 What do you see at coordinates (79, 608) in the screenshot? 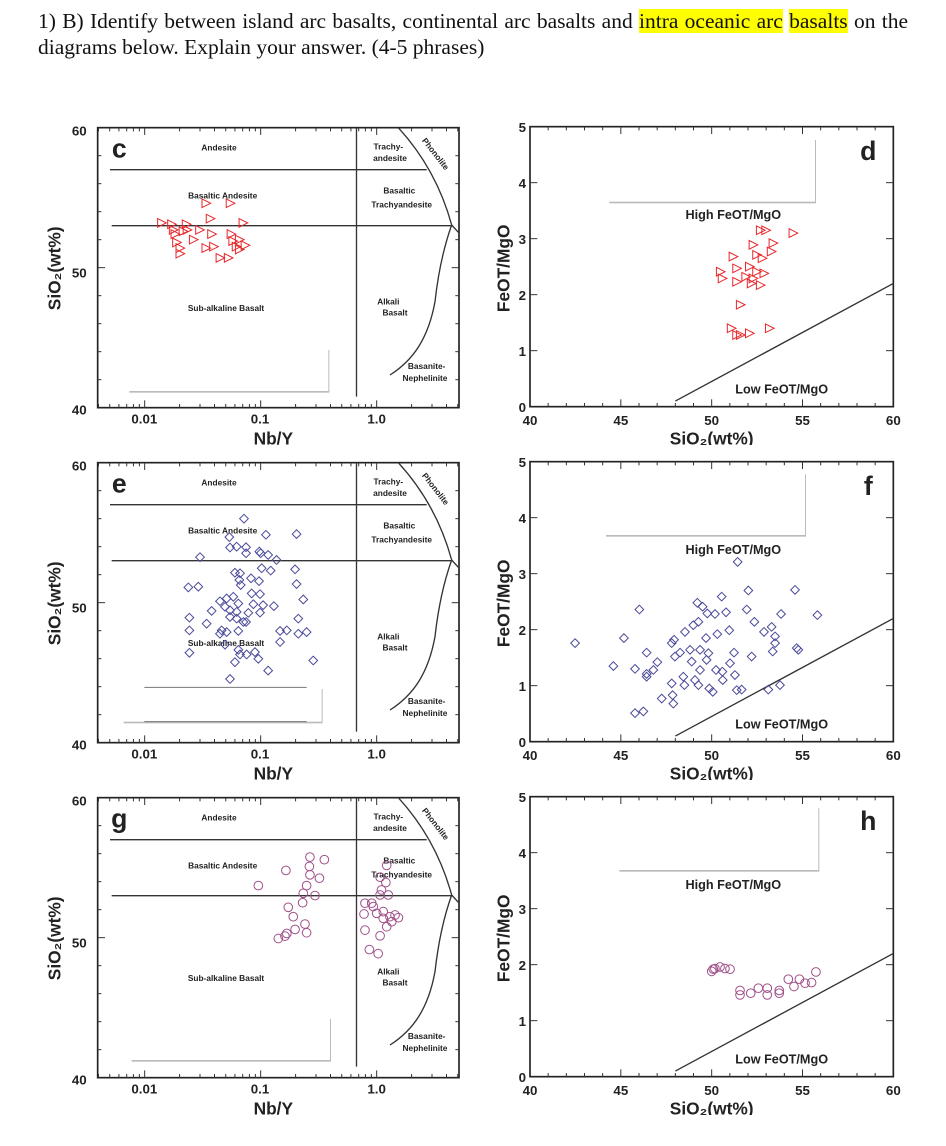
I see `y-tick-label: 50` at bounding box center [79, 608].